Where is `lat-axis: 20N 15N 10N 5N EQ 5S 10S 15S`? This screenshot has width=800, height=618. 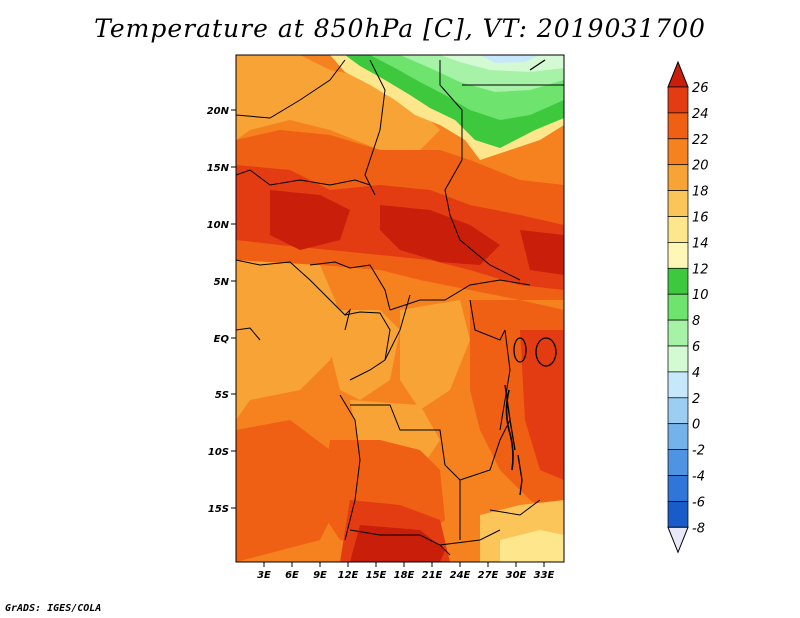
lat-axis: 20N 15N 10N 5N EQ 5S 10S 15S is located at coordinates (221, 310).